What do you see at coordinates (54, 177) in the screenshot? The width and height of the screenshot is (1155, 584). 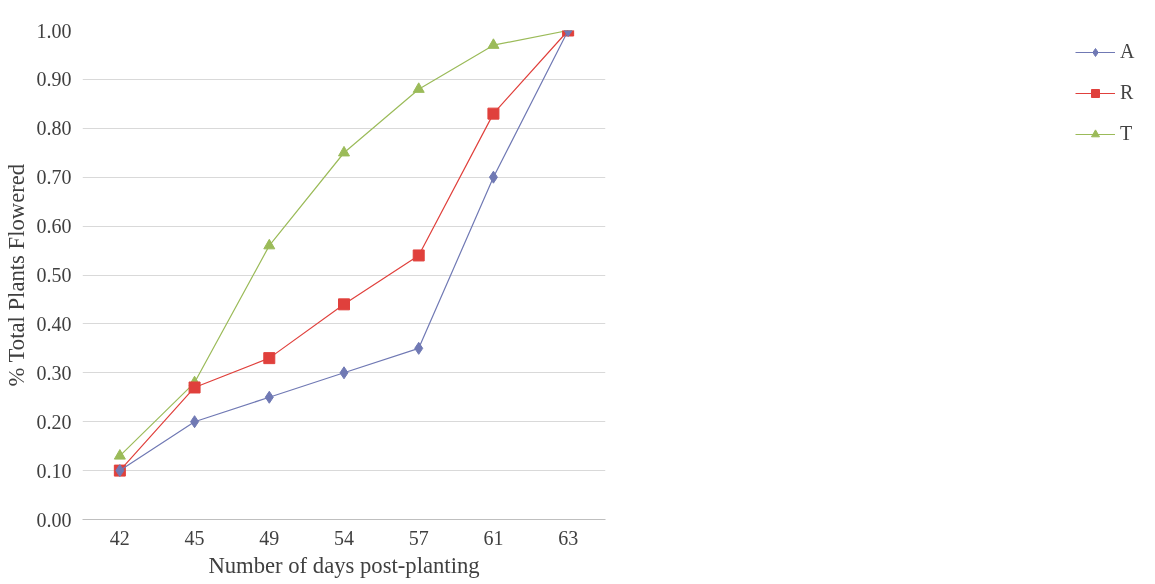 I see `y-tick-label: 0.70` at bounding box center [54, 177].